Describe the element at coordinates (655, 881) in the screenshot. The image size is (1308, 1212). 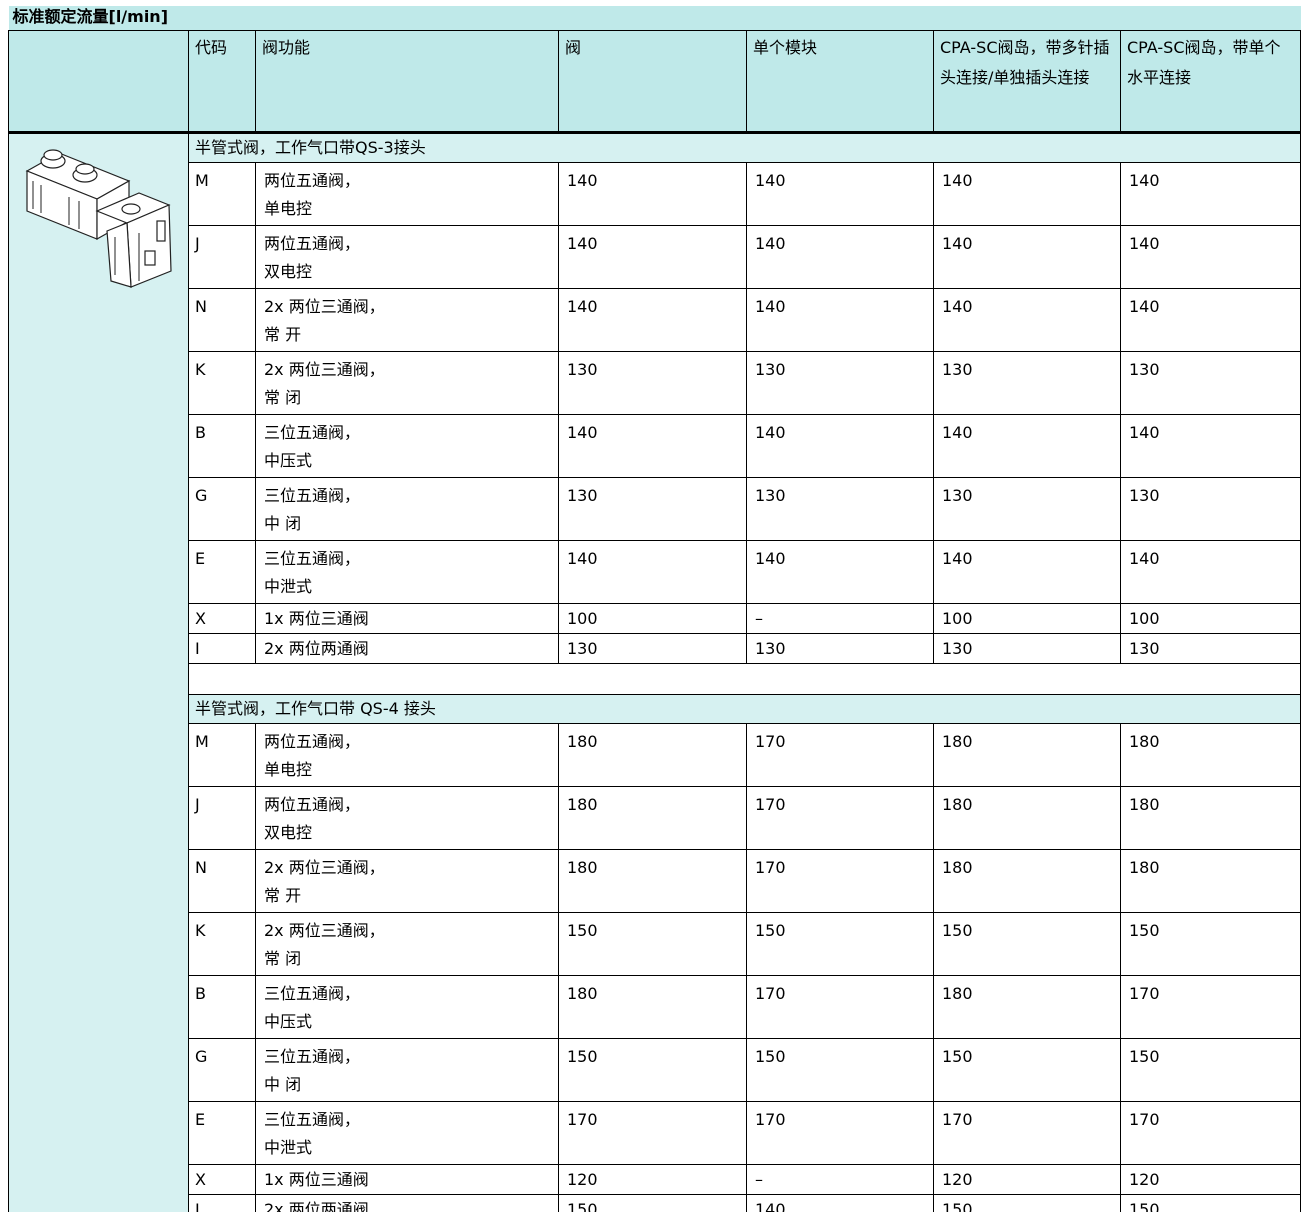
I see `data-row: N 2x 两位三通阀， 常 开 180 170 180 180` at that location.